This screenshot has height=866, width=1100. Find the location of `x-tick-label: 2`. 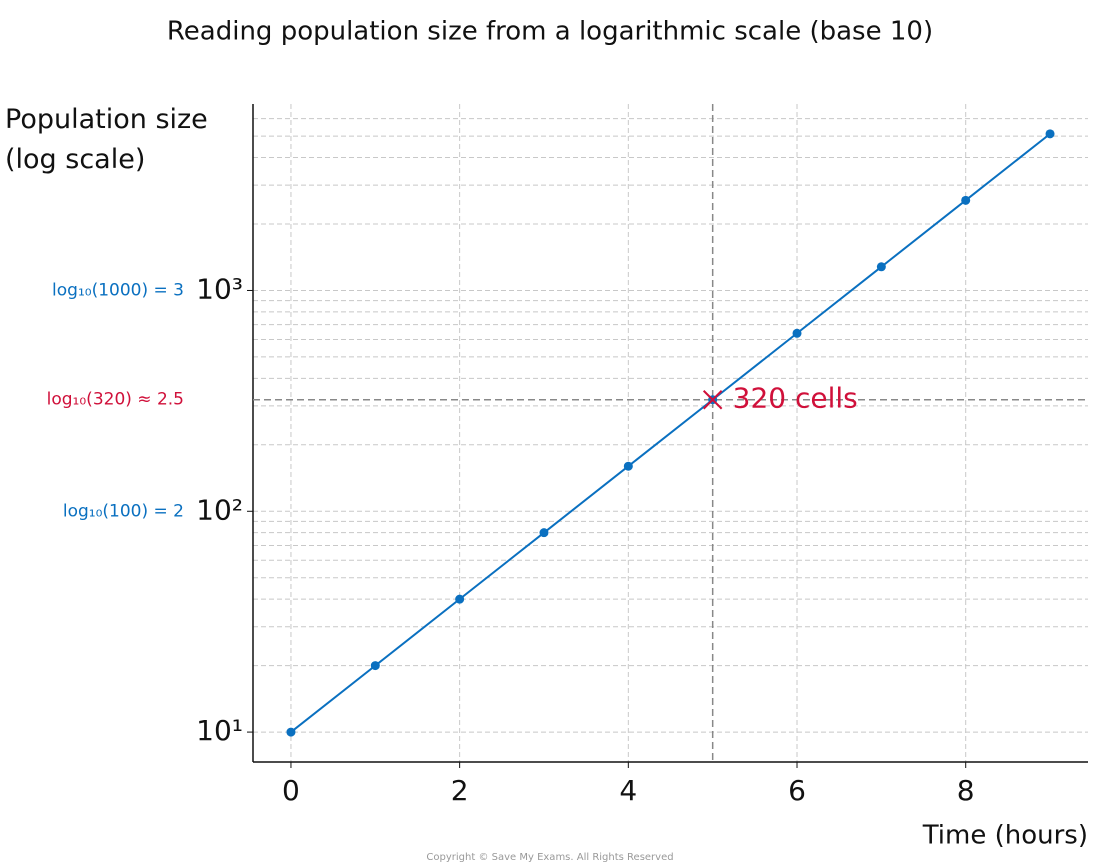

x-tick-label: 2 is located at coordinates (460, 790).